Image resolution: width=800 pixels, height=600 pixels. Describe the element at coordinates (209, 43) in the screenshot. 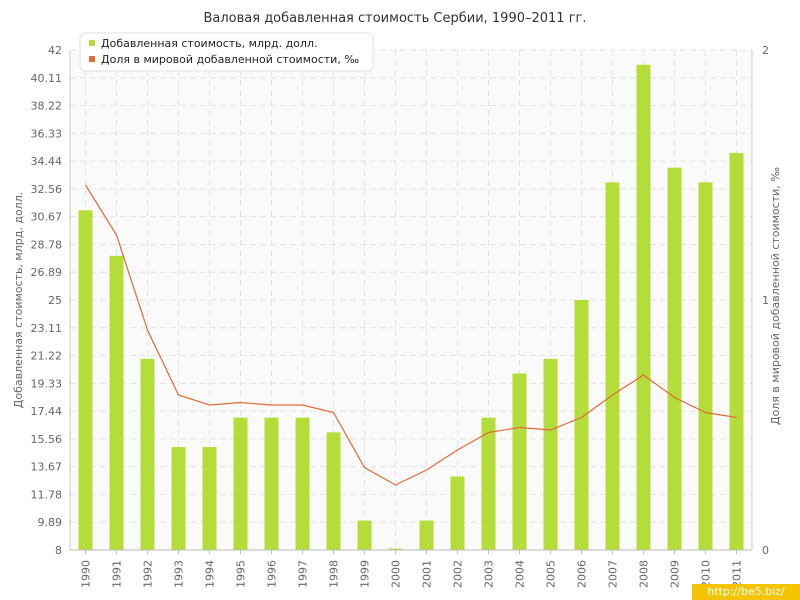

I see `legend-label: Добавленная стоимость, млрд. долл.` at that location.